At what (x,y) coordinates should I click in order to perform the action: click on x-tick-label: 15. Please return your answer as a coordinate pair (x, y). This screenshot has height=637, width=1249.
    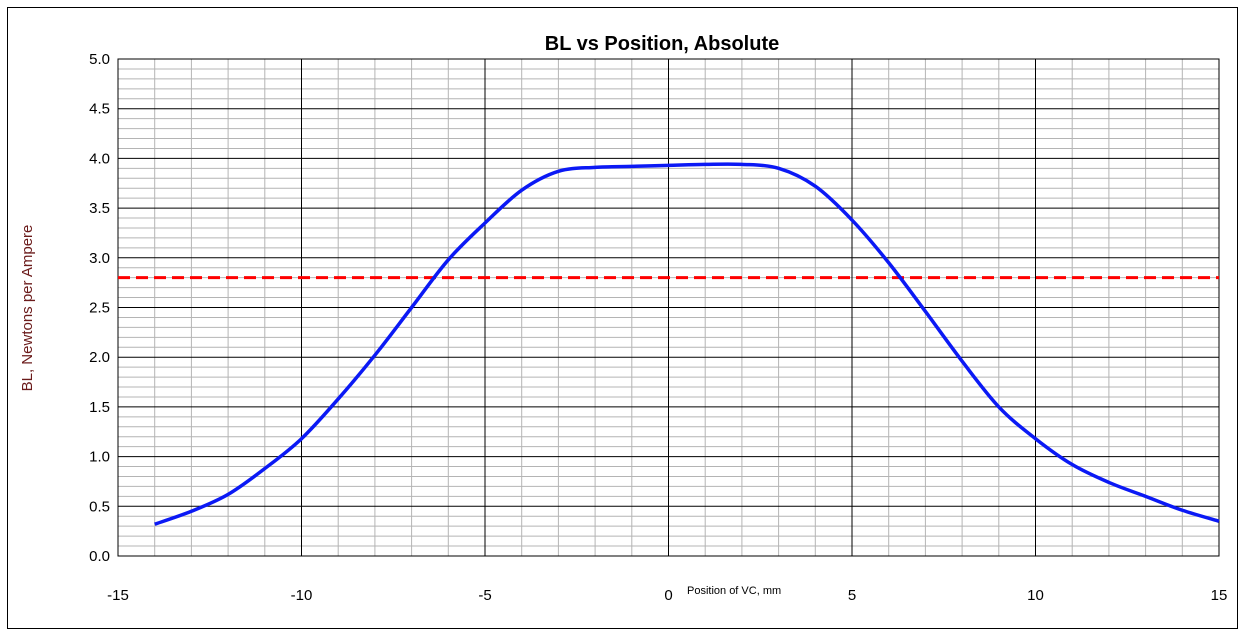
    Looking at the image, I should click on (1219, 595).